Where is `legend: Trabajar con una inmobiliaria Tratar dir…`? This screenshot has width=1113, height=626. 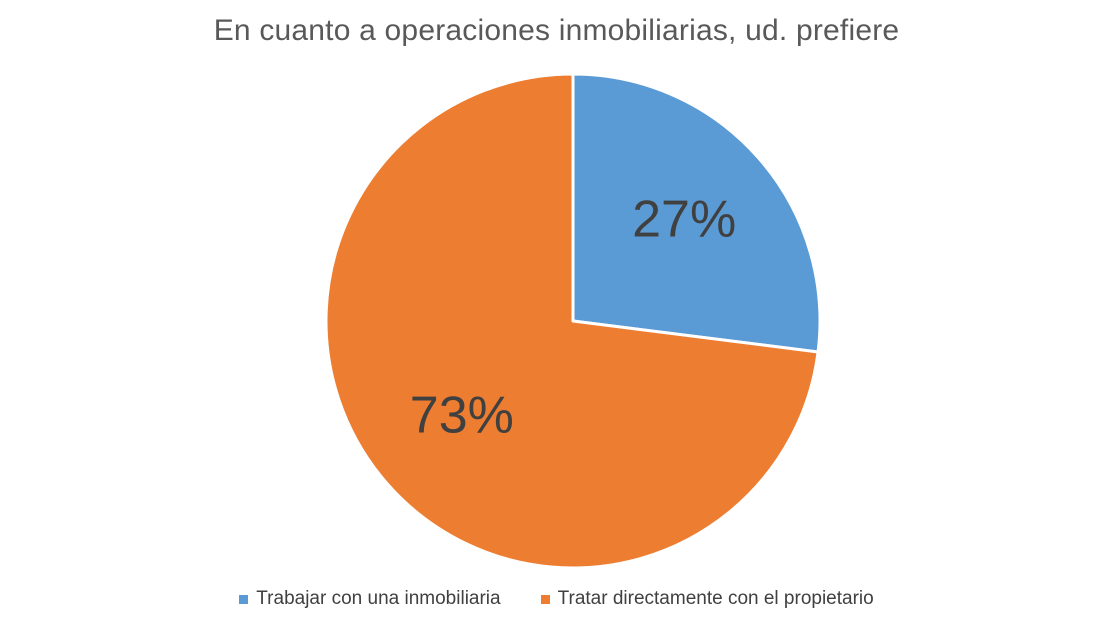 legend: Trabajar con una inmobiliaria Tratar dir… is located at coordinates (556, 599).